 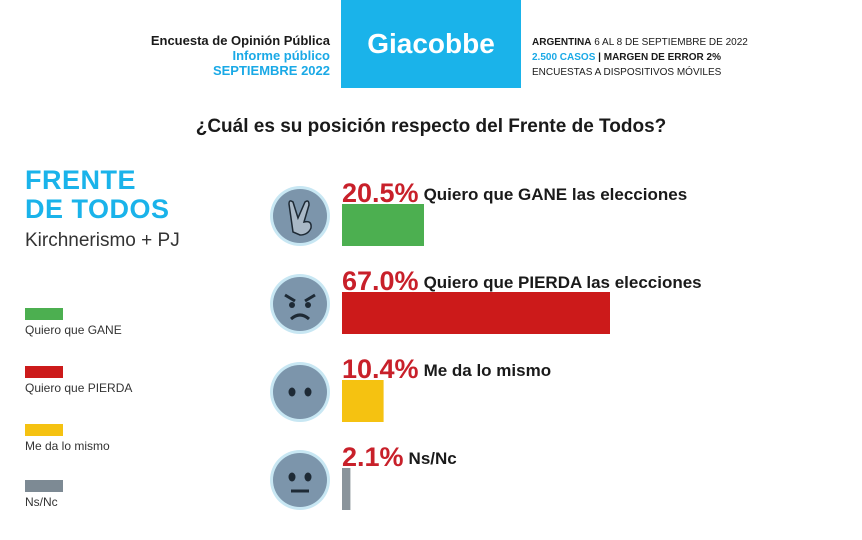 What do you see at coordinates (300, 317) in the screenshot?
I see `mouth` at bounding box center [300, 317].